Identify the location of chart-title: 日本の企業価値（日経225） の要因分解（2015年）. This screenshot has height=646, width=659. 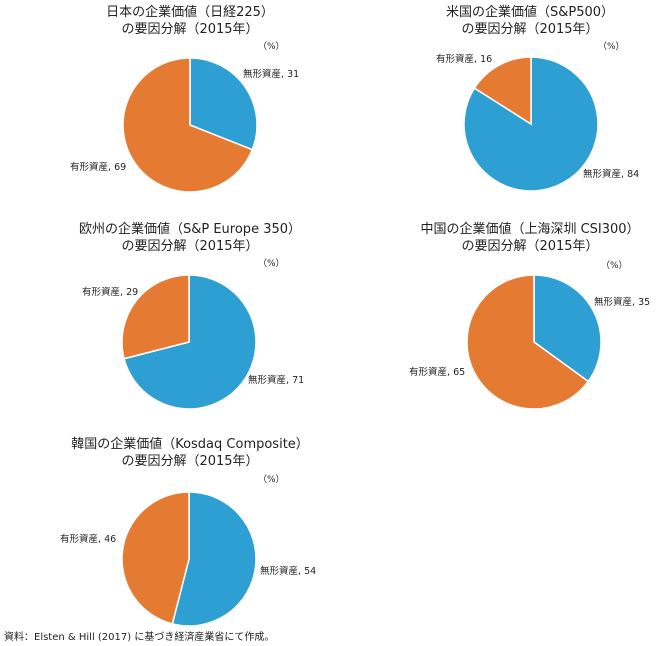
(190, 21).